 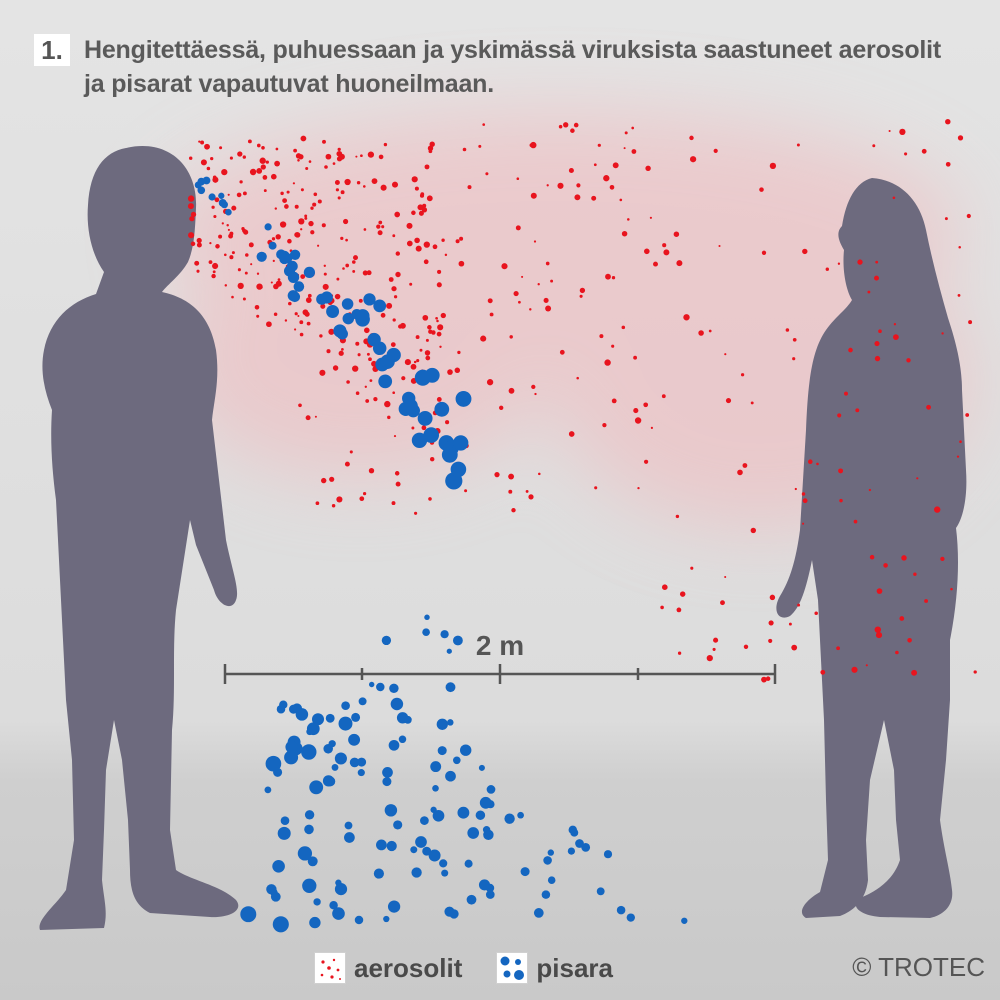 I want to click on droplet-legend-icon, so click(x=512, y=968).